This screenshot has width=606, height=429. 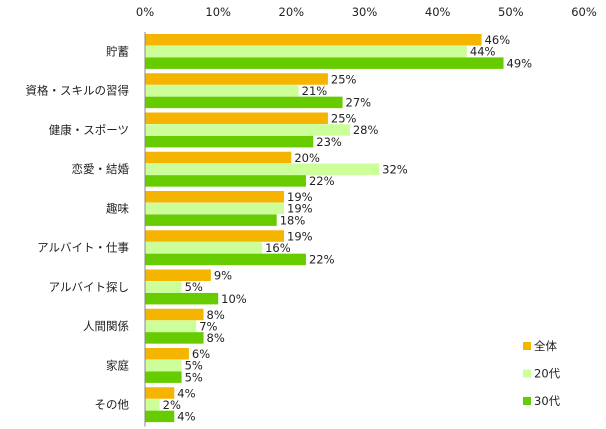 What do you see at coordinates (483, 52) in the screenshot?
I see `data-label: 44%` at bounding box center [483, 52].